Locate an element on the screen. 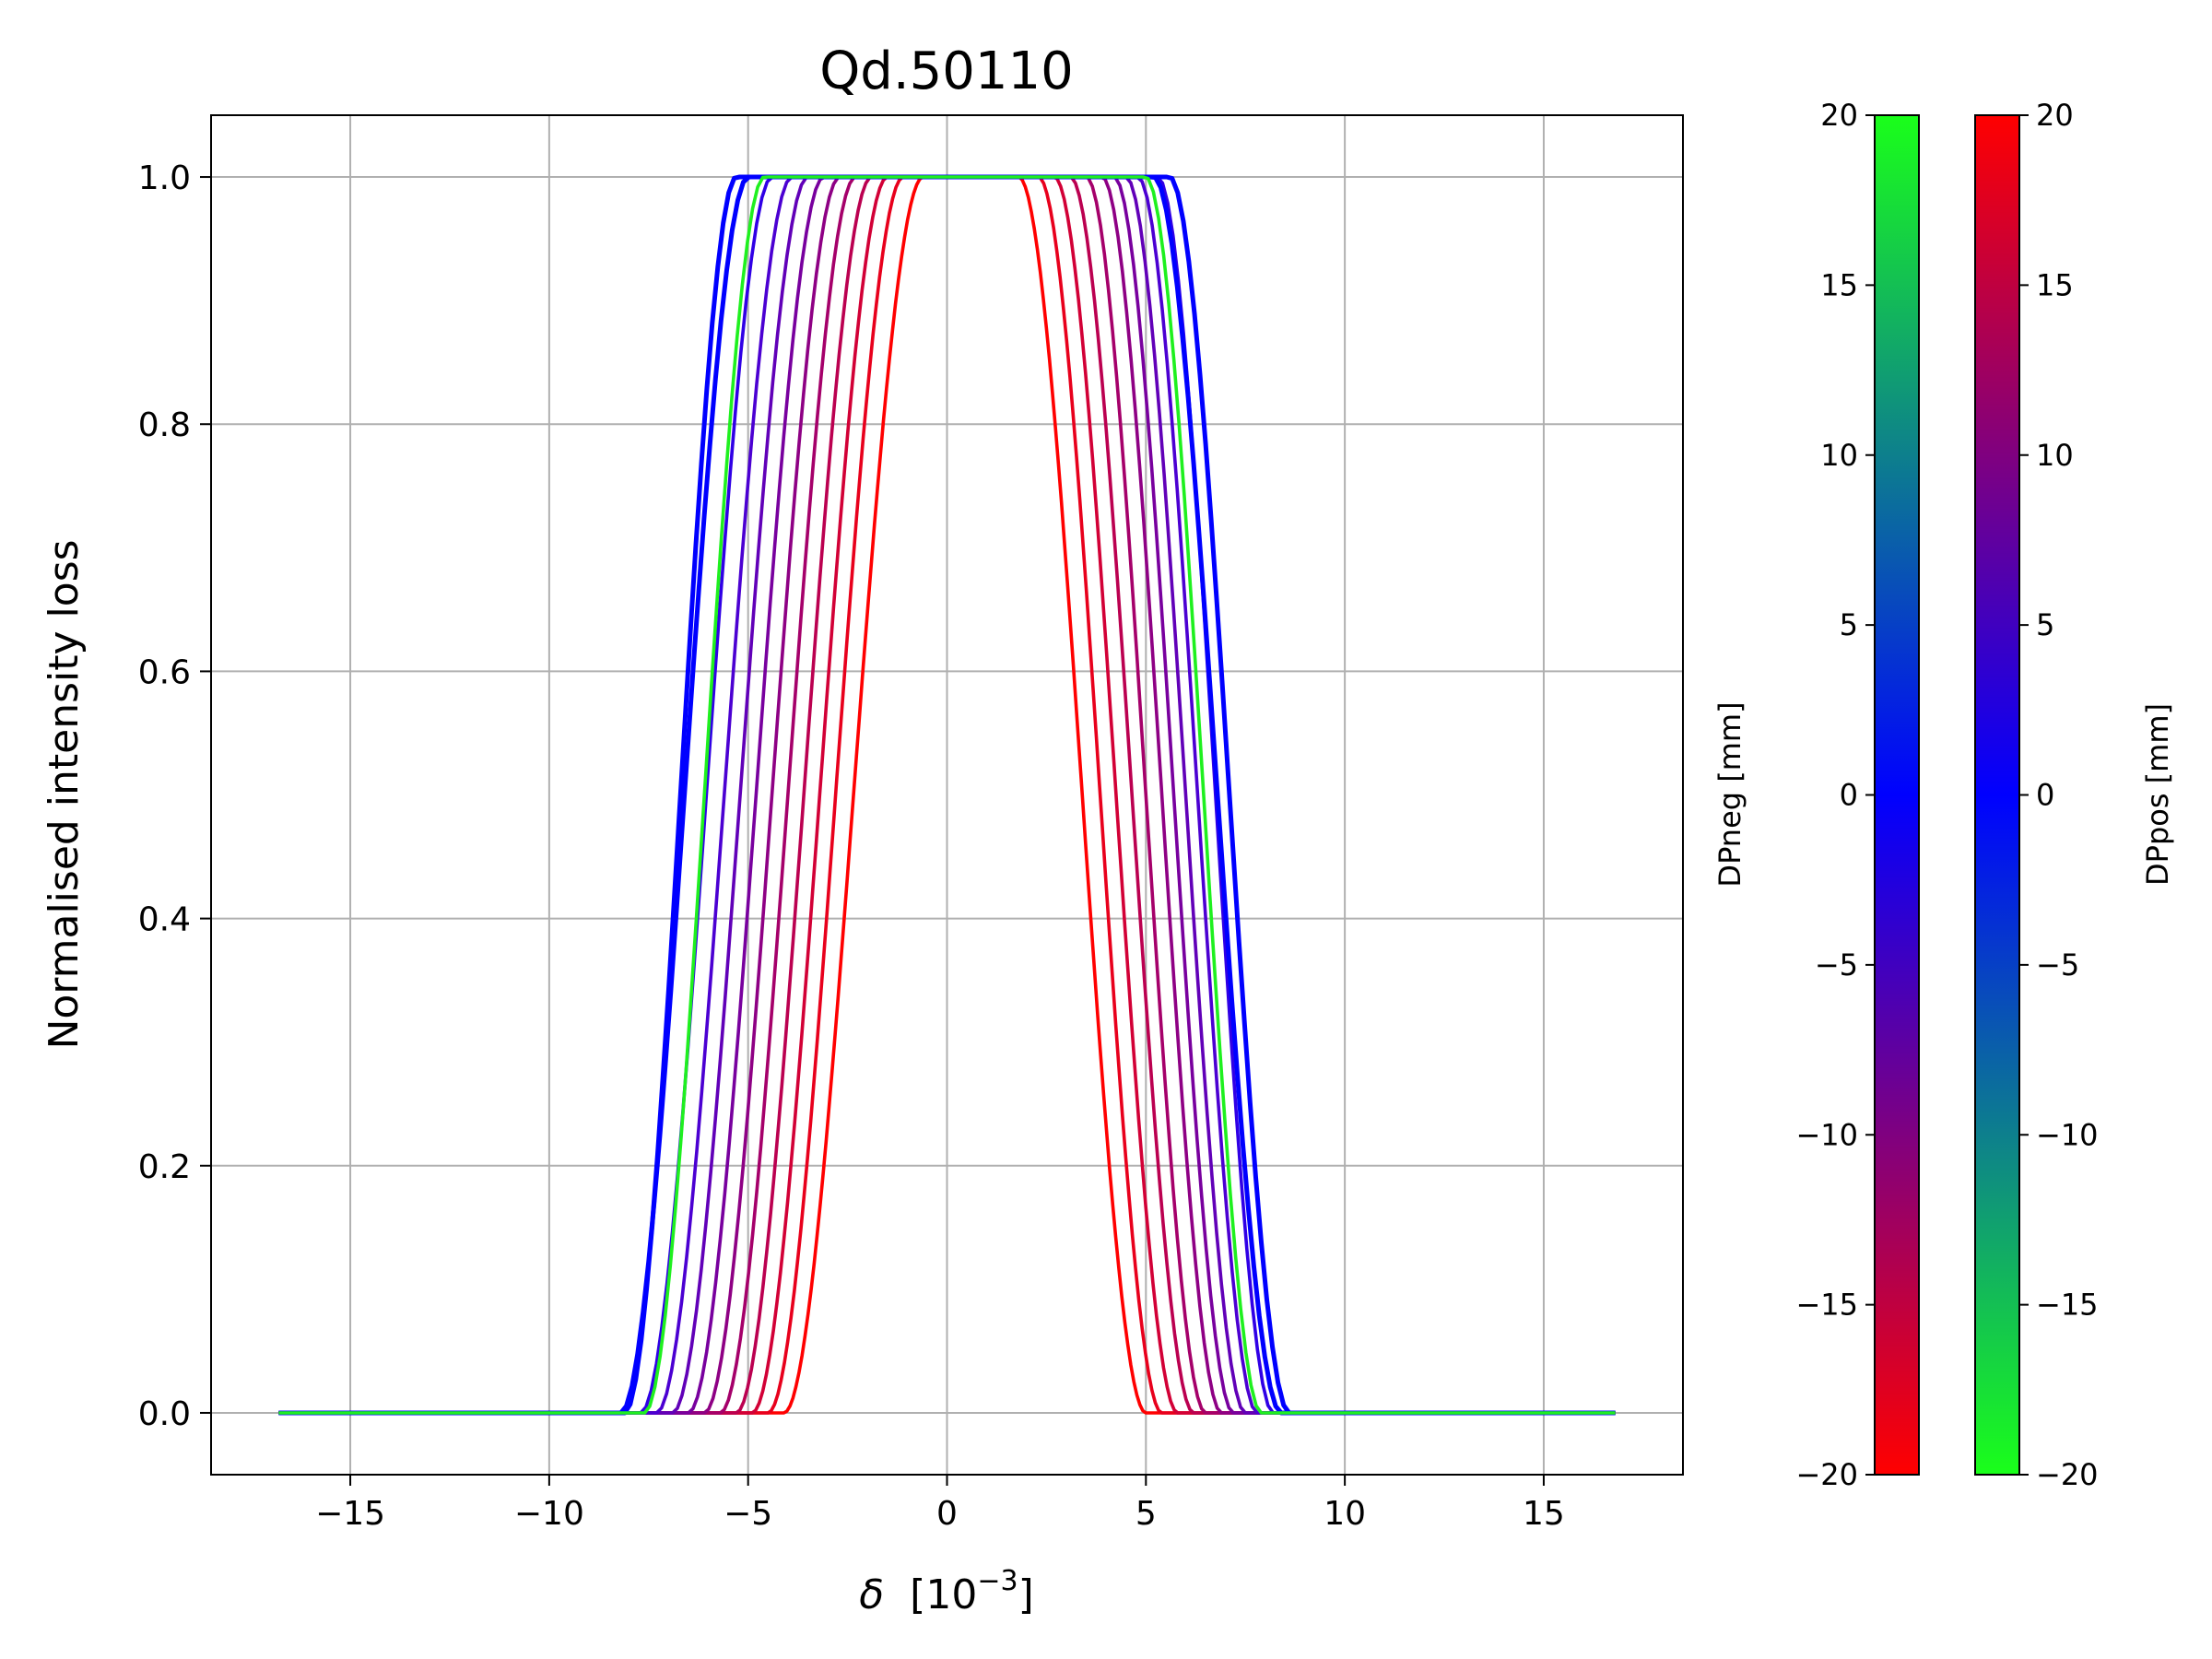 This screenshot has height=1659, width=2212. x-tick-label: 15 is located at coordinates (1544, 1514).